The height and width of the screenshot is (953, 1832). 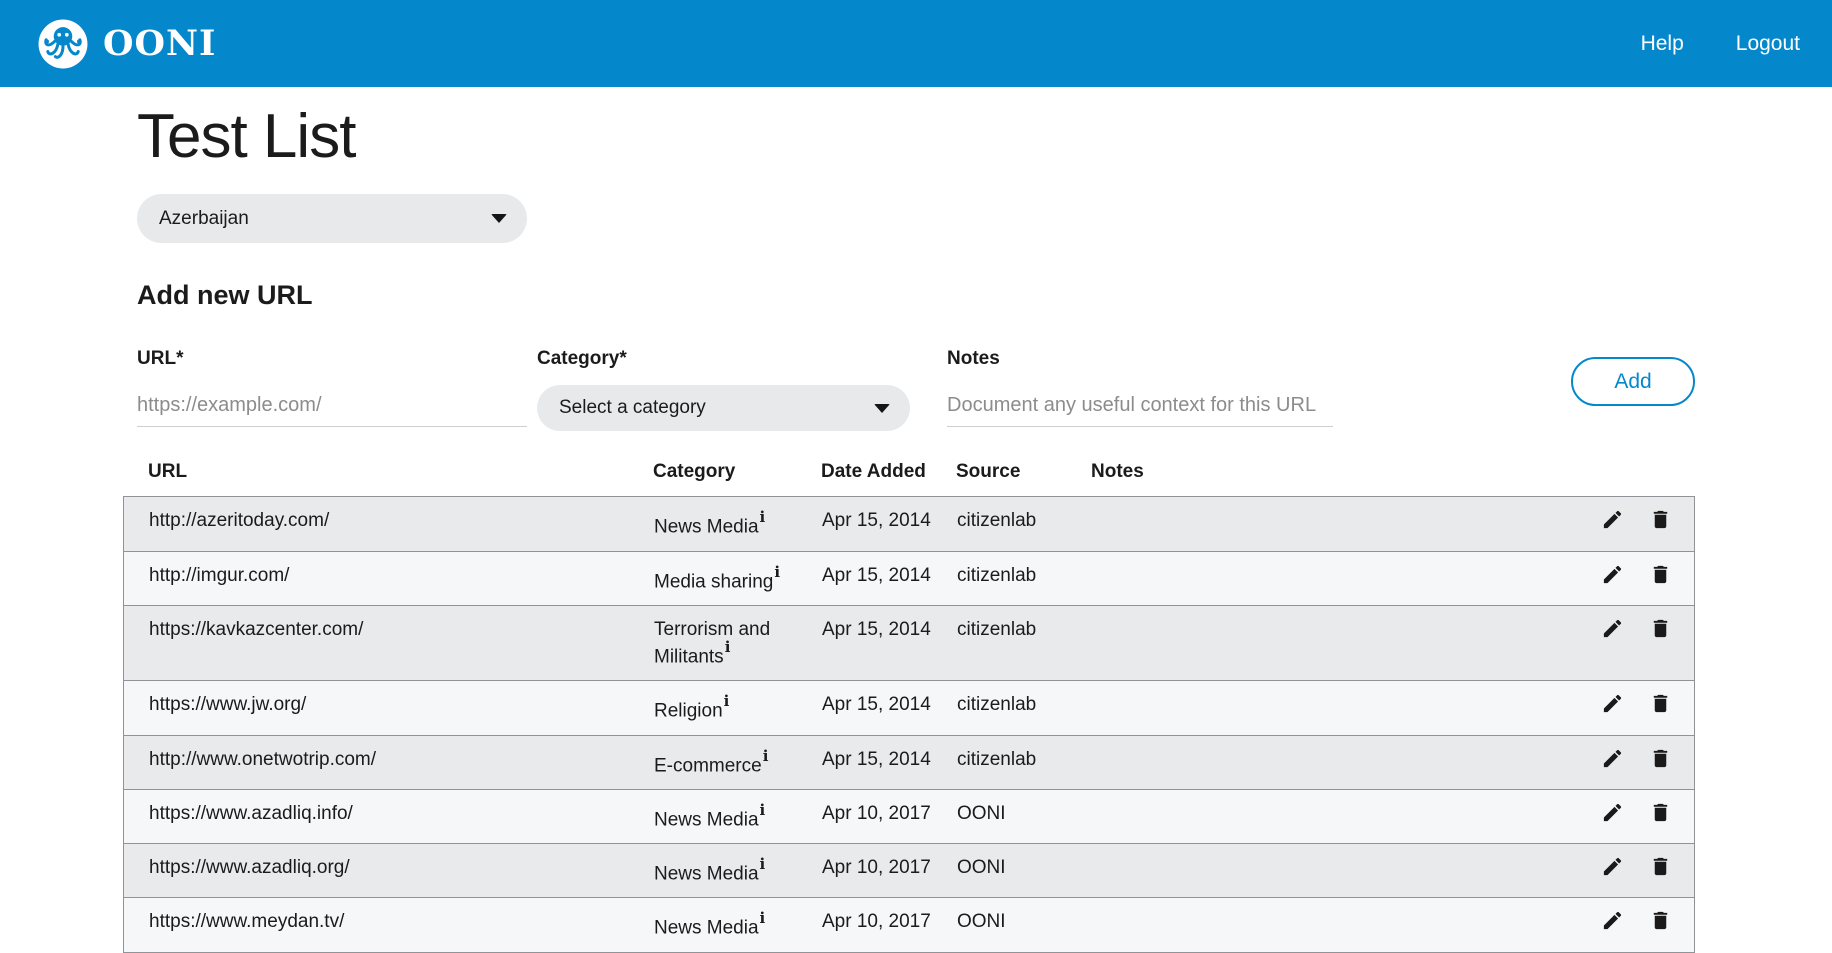 What do you see at coordinates (251, 813) in the screenshot?
I see `url-cell: https://www.azadliq.info/` at bounding box center [251, 813].